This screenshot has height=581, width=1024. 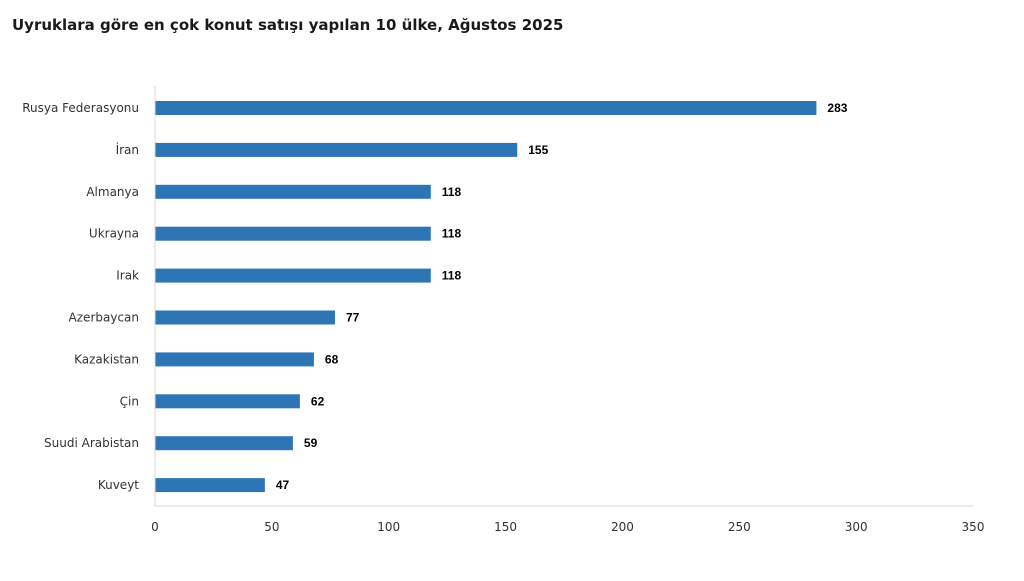 I want to click on x-tick-label: 300, so click(x=856, y=527).